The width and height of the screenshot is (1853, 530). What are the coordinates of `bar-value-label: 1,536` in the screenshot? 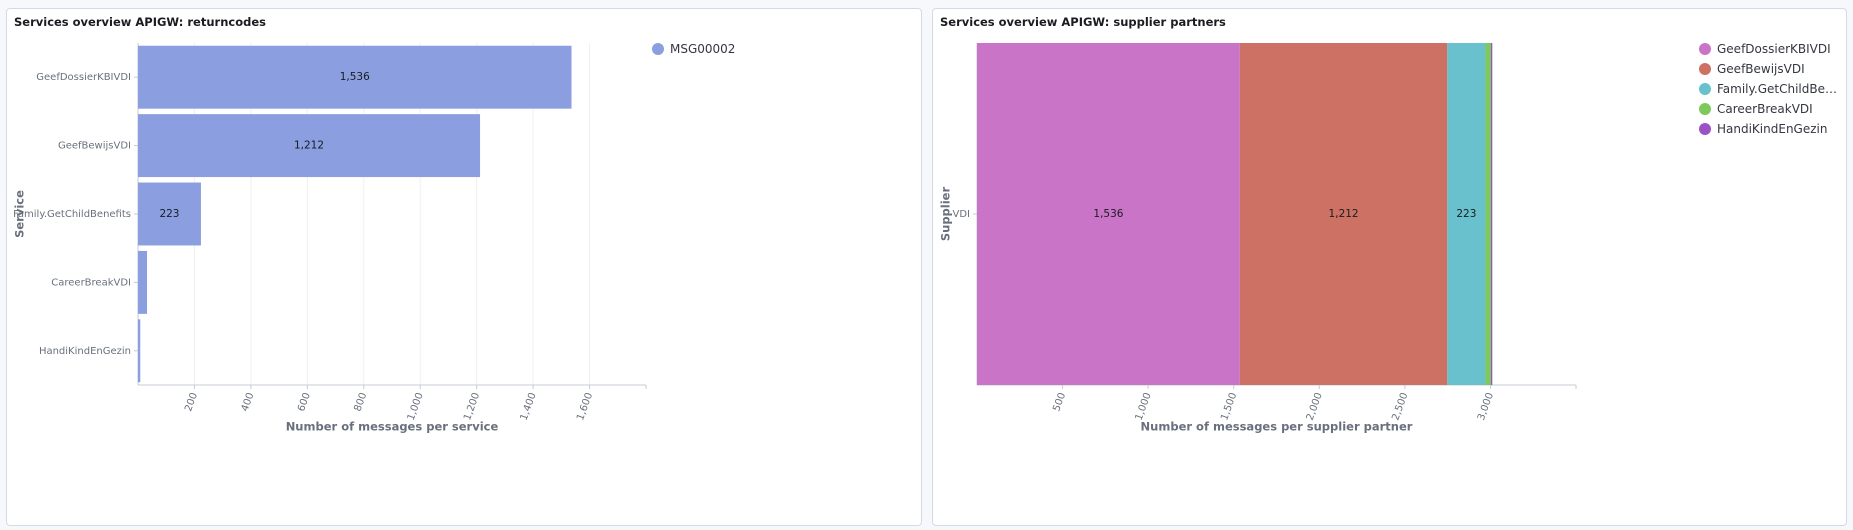 It's located at (355, 77).